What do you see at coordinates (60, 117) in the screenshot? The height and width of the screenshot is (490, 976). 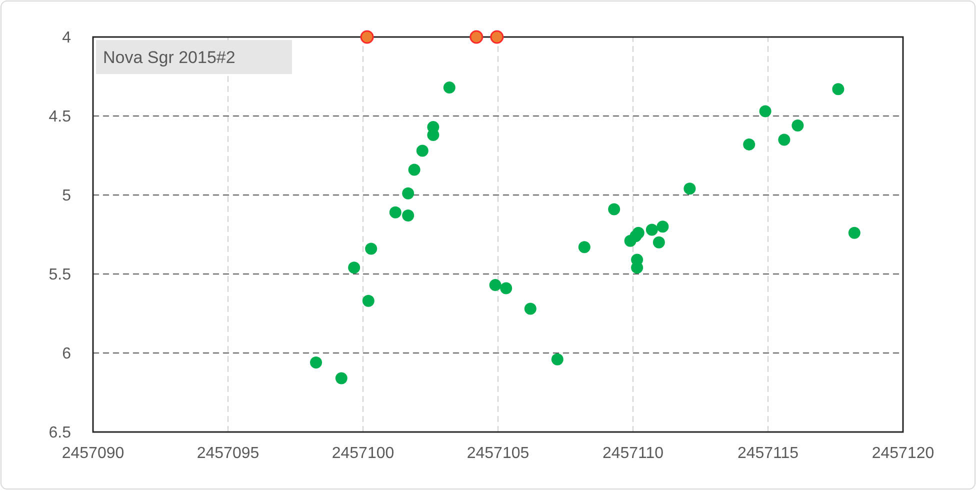 I see `y-tick-label: 4.5` at bounding box center [60, 117].